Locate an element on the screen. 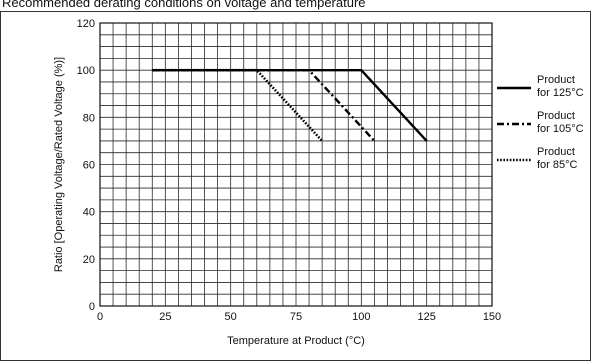  x-tick-label: 75 is located at coordinates (296, 317).